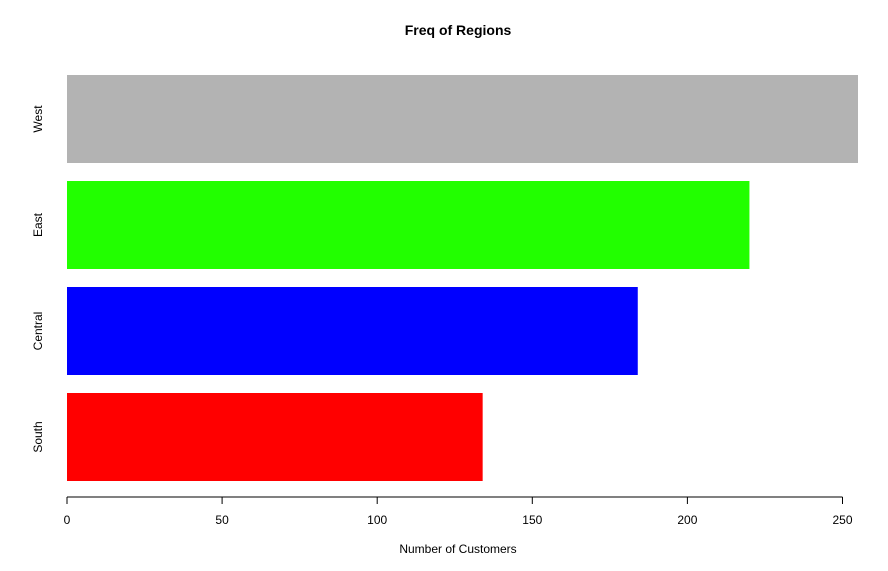 The width and height of the screenshot is (888, 571). Describe the element at coordinates (275, 437) in the screenshot. I see `bar-south` at that location.